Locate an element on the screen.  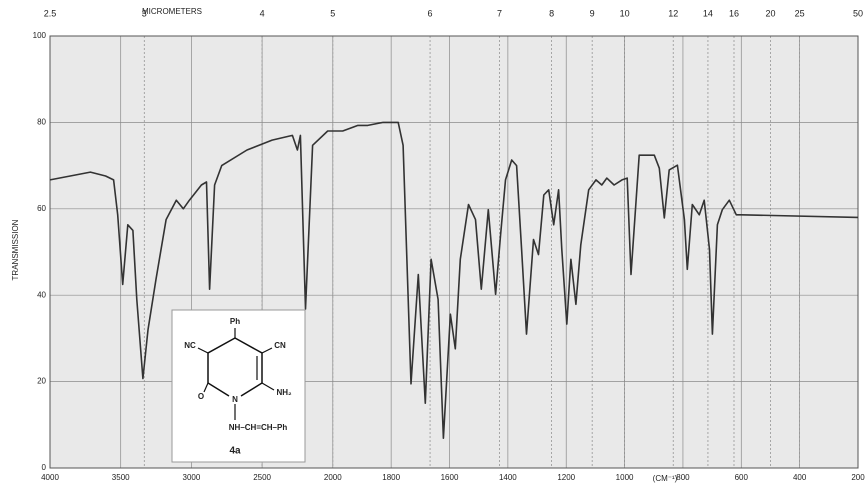
x2-tick-label: 3 is located at coordinates (144, 13).